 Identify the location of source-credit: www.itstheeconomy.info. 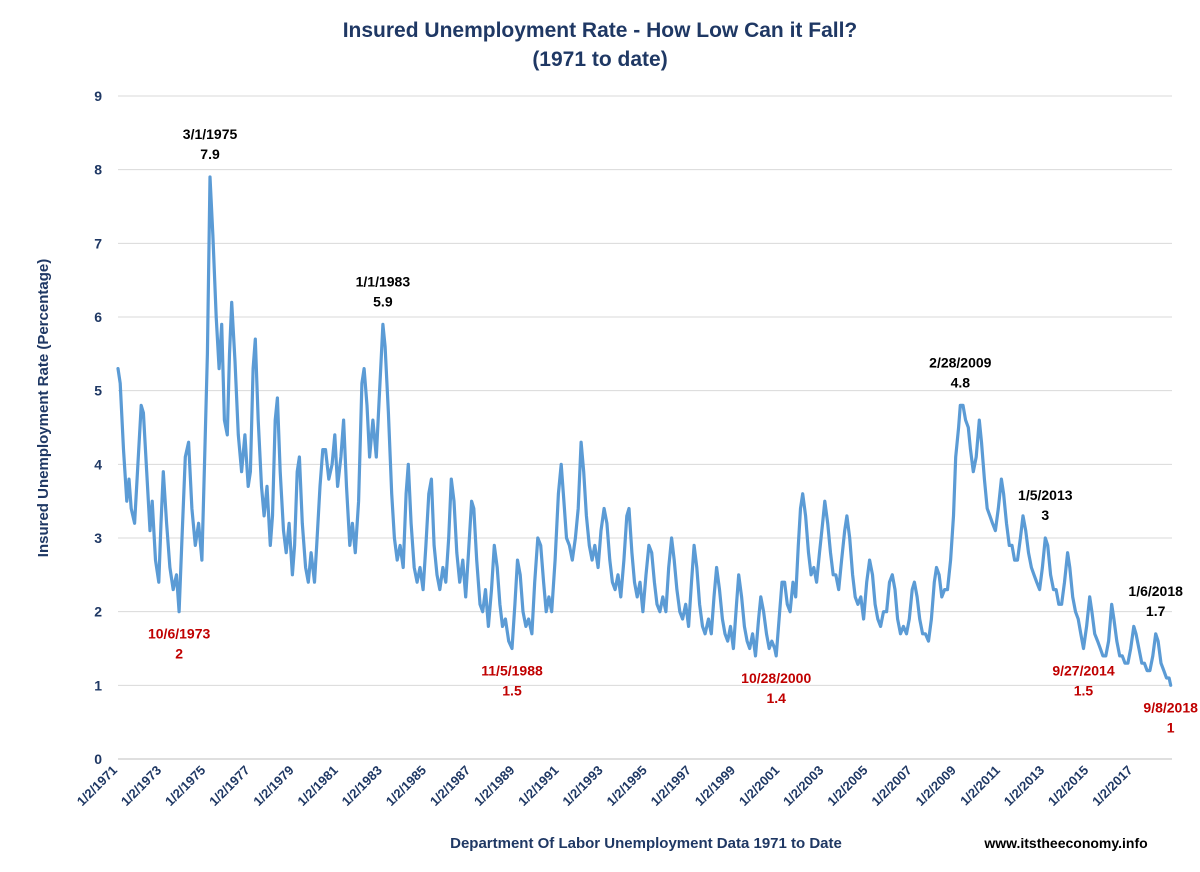
(1065, 843).